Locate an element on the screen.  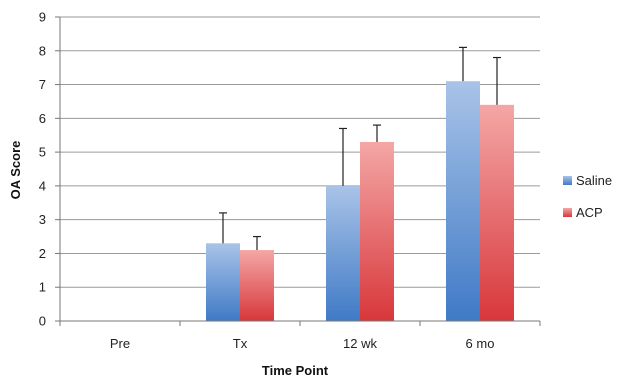
legend-swatch-acp is located at coordinates (567, 212).